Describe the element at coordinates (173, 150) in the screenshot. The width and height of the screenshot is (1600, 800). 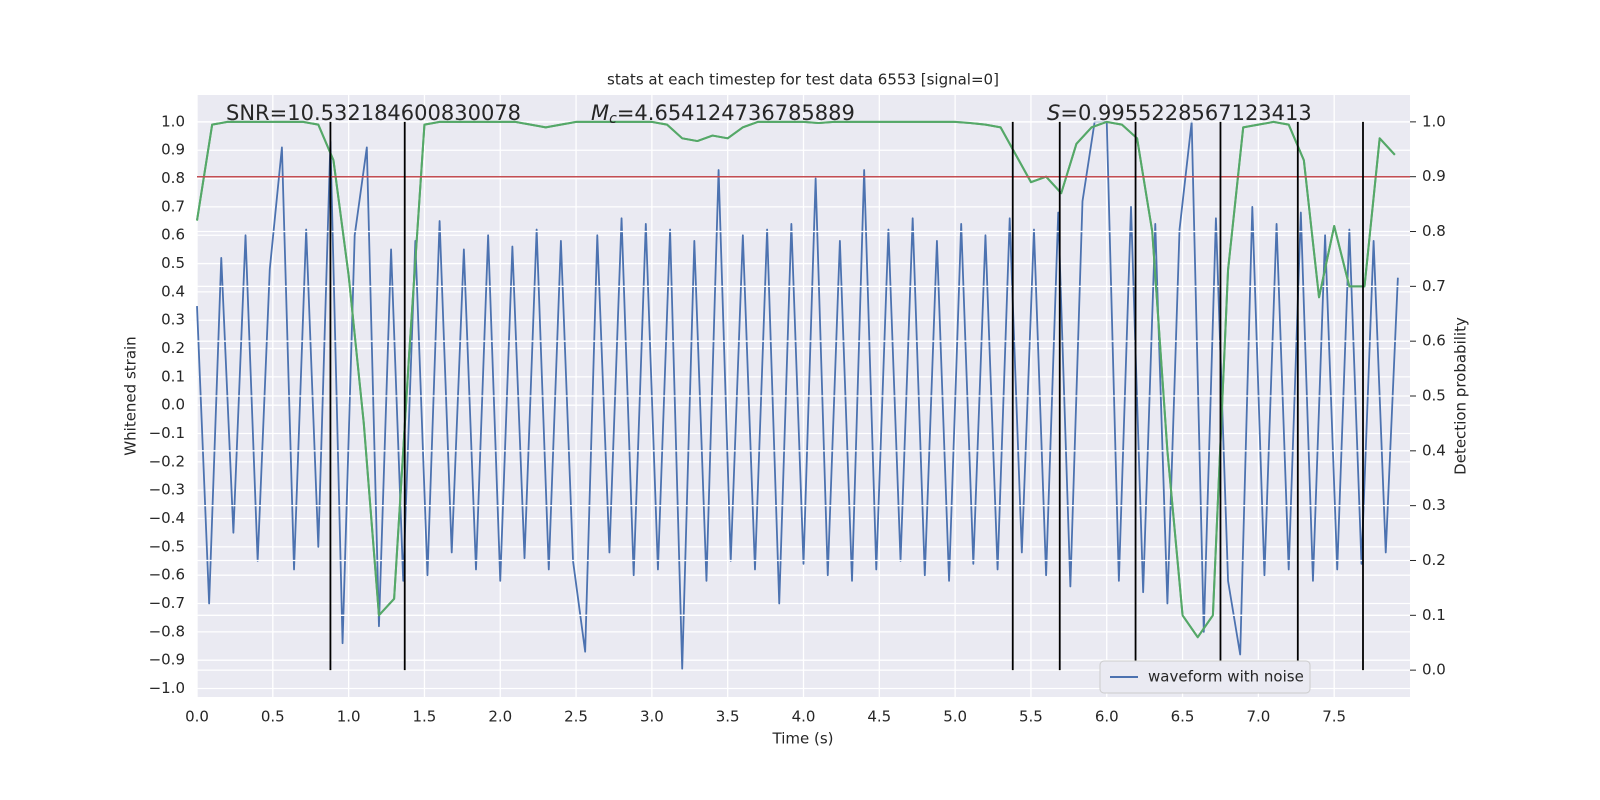
I see `y-tick-label: 0.9` at that location.